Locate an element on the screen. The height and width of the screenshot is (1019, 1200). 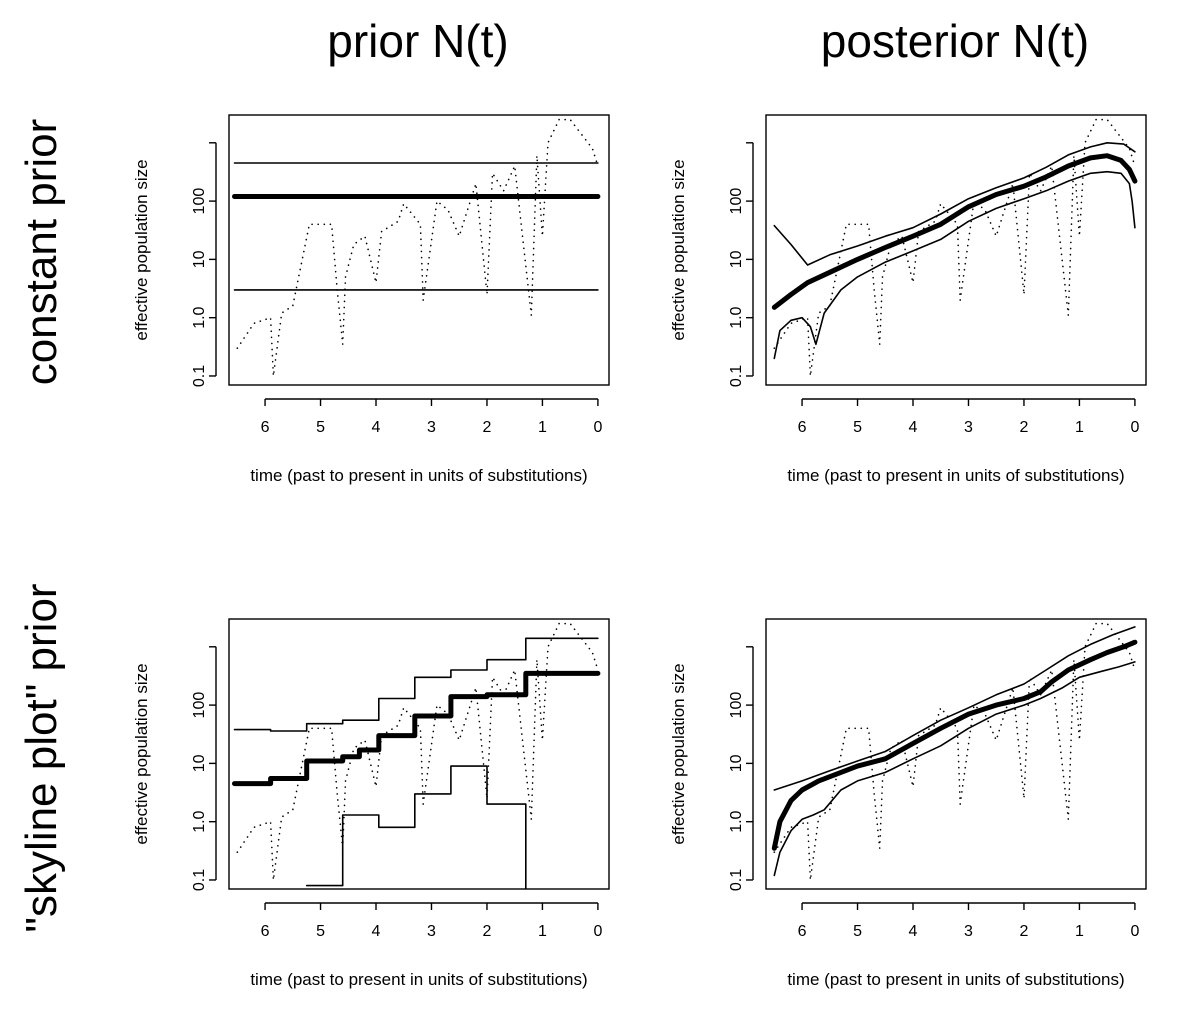
column-title-posterior: posterior N(t) is located at coordinates (955, 41).